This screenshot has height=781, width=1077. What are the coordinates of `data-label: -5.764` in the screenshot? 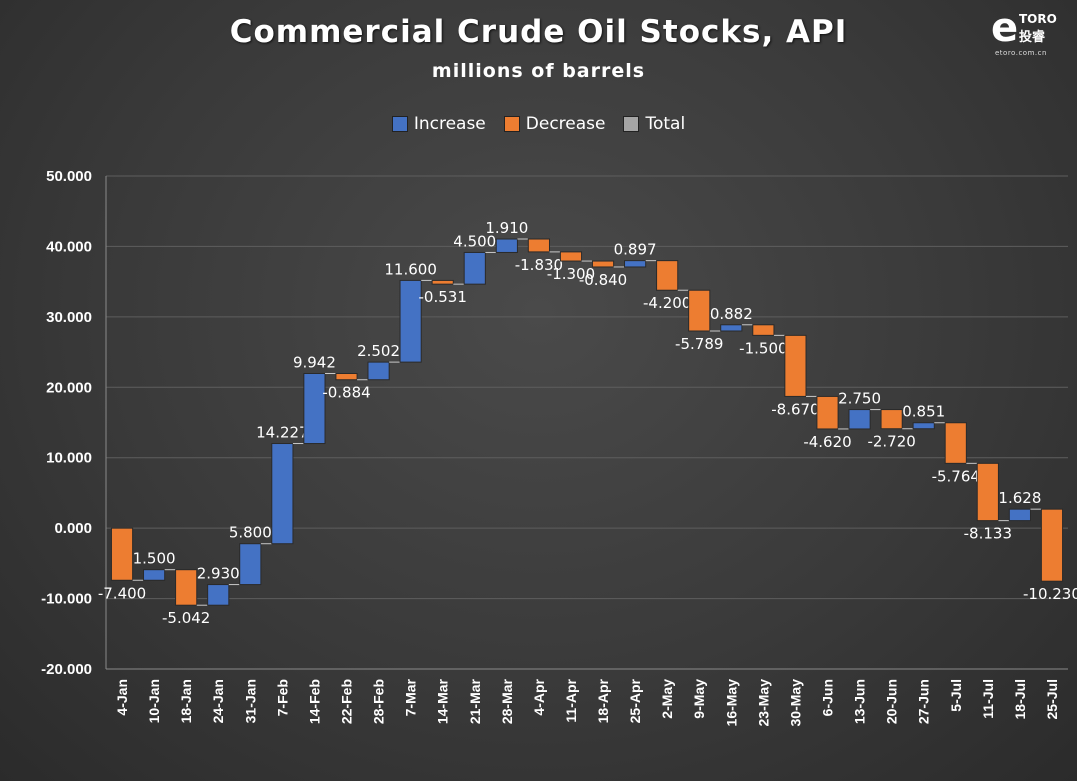 It's located at (956, 476).